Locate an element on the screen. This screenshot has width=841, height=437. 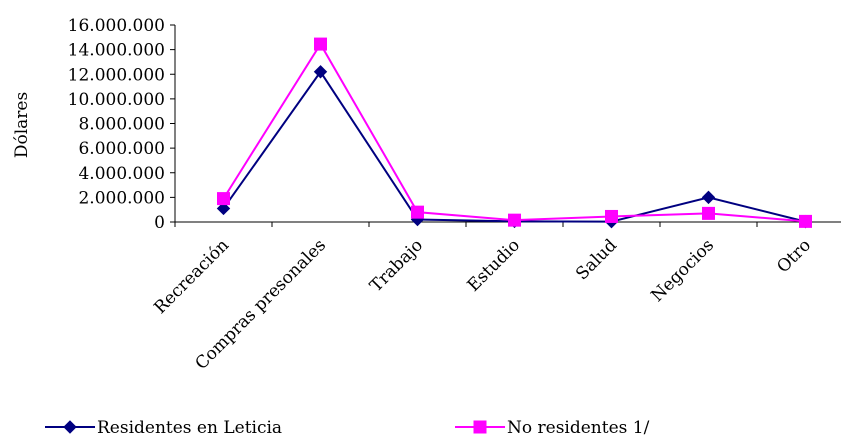
y-tick-label: 12.000.000 is located at coordinates (116, 75).